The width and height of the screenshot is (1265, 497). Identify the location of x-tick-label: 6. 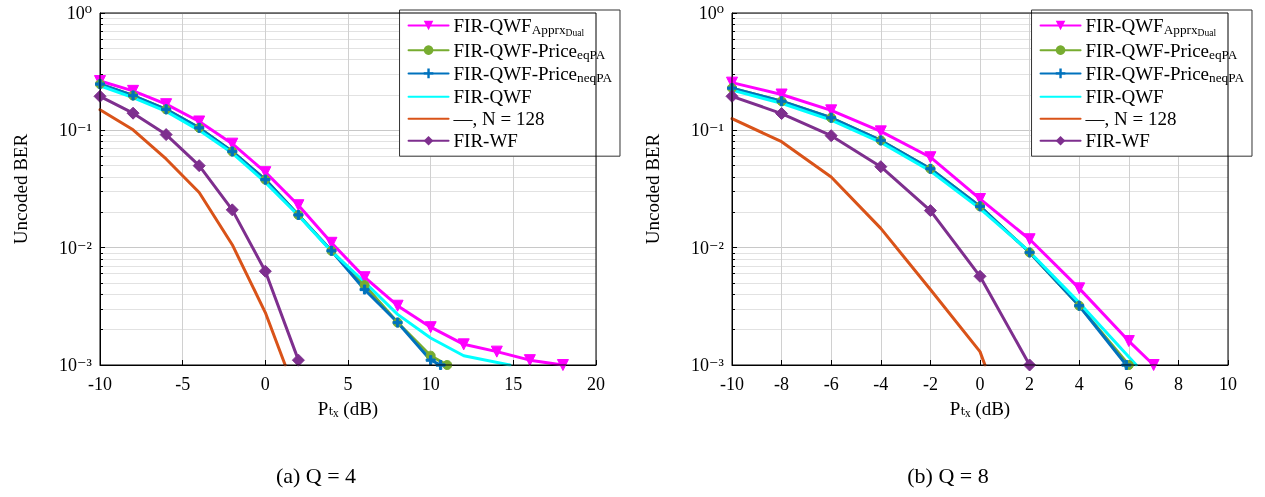
(1129, 384).